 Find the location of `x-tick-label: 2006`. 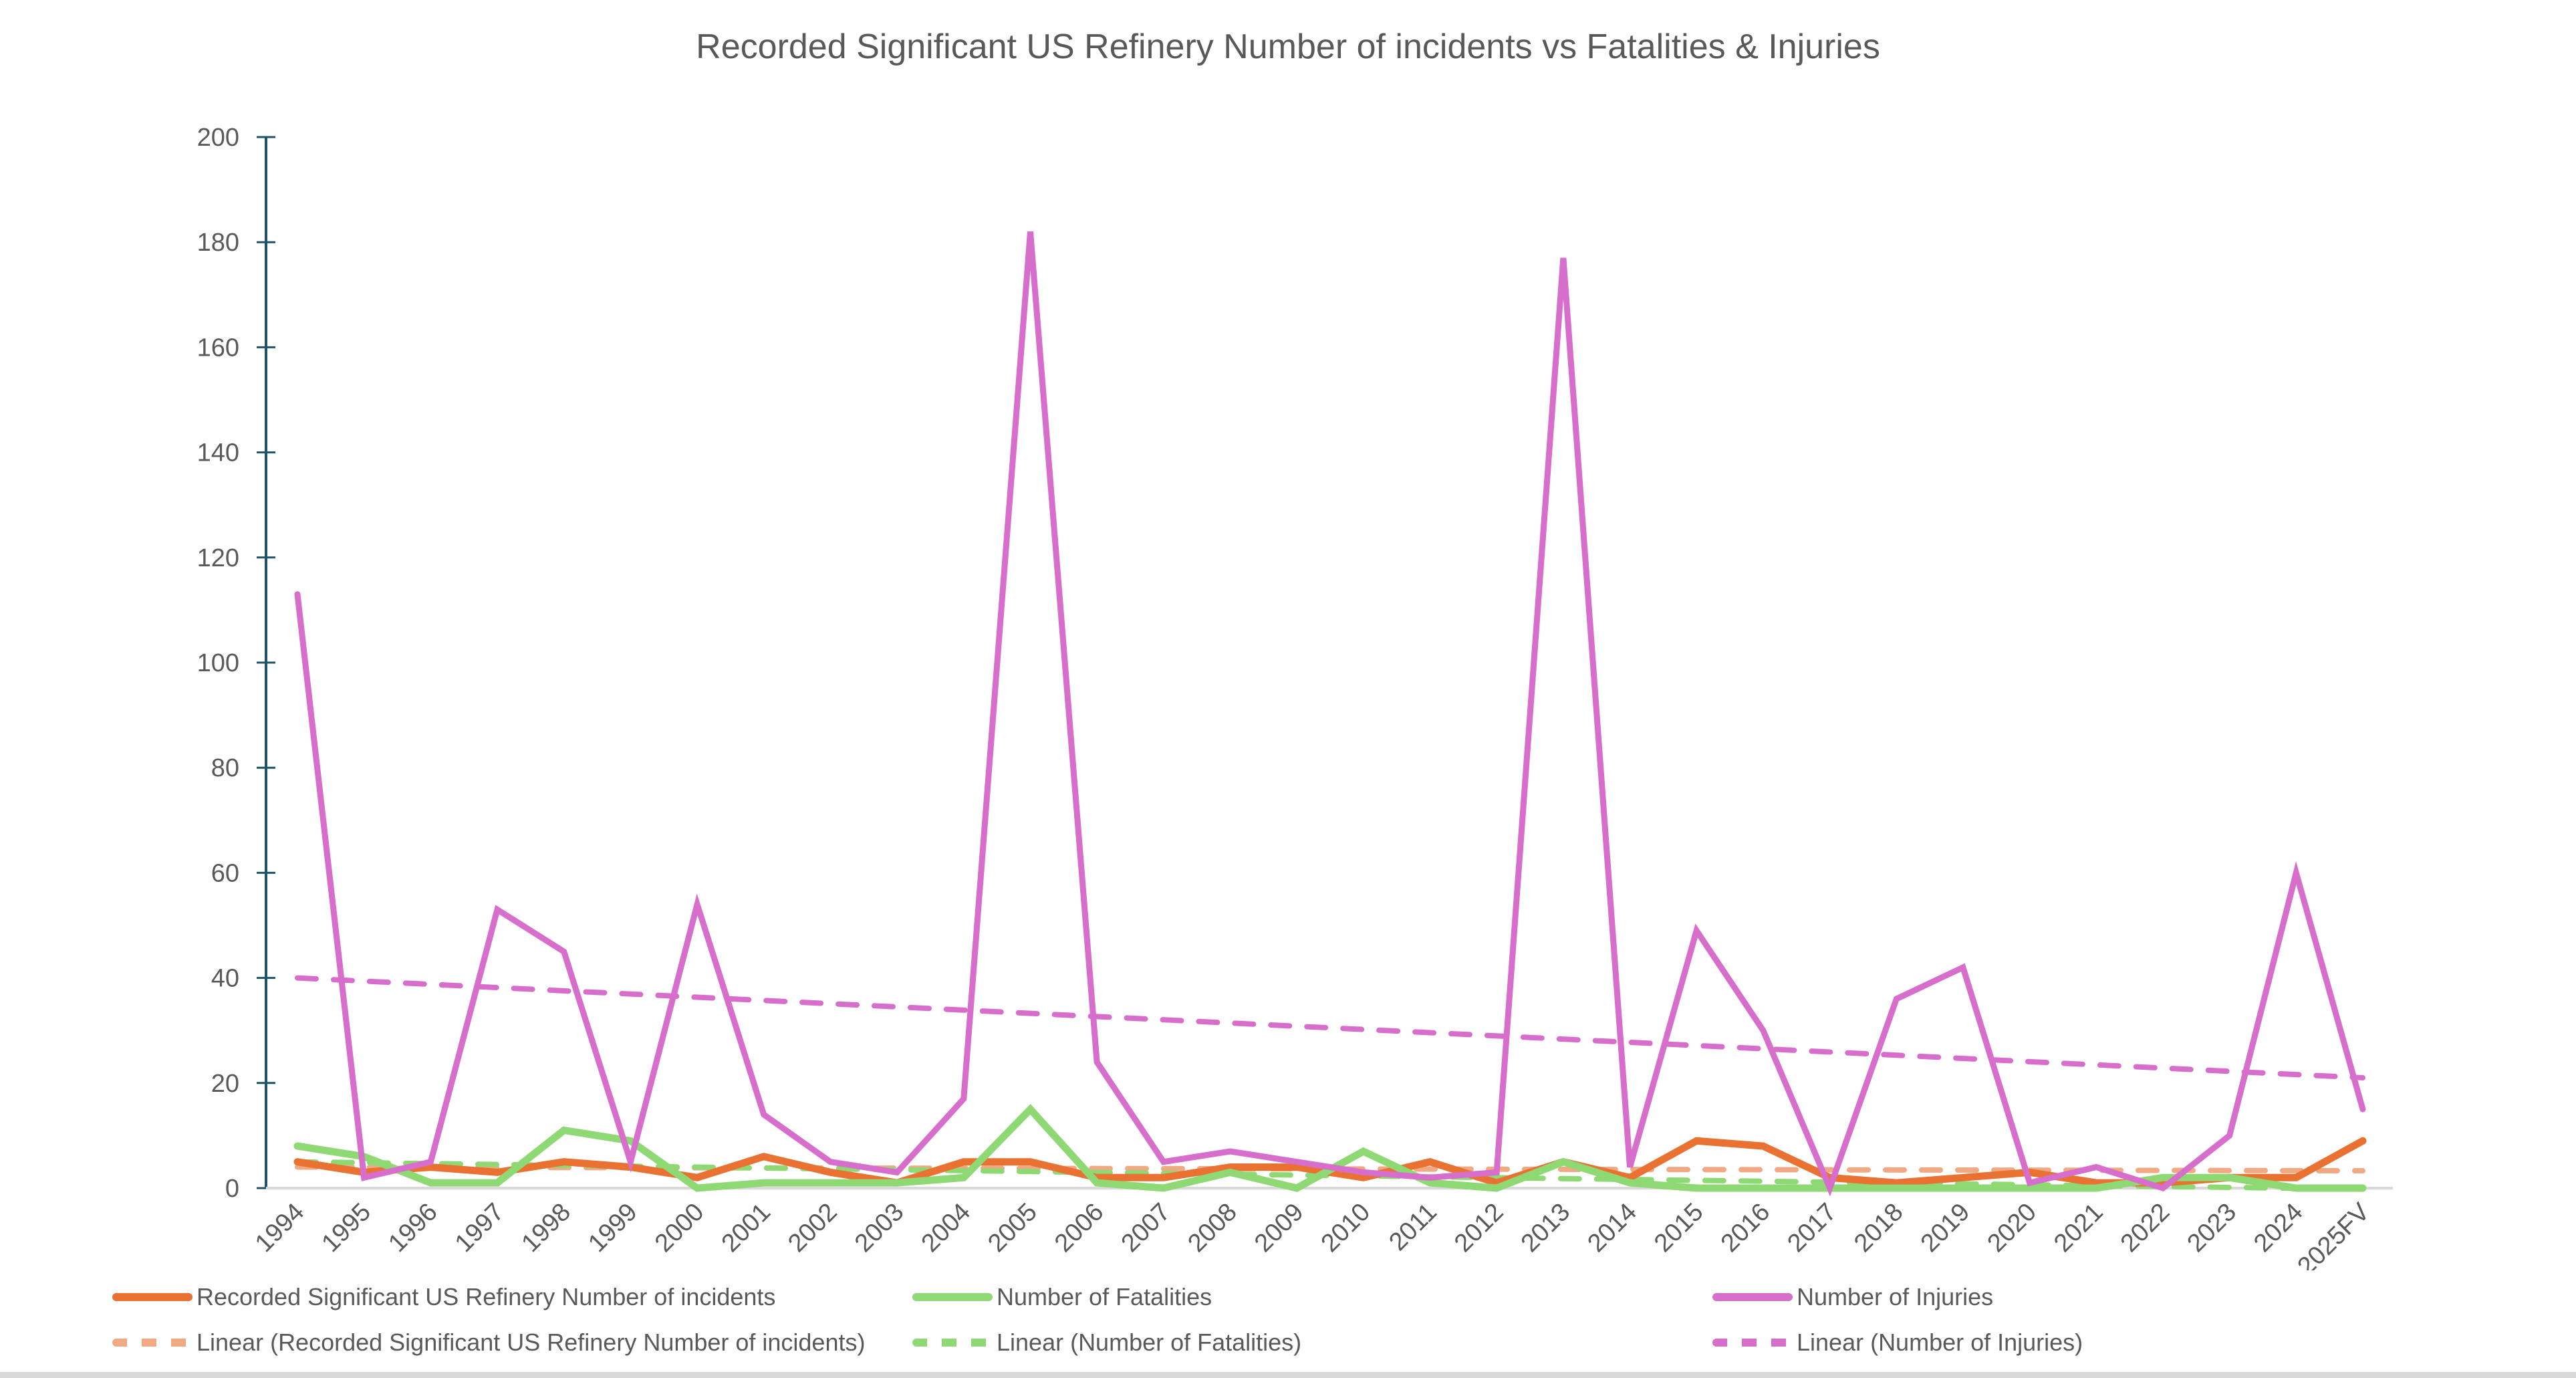

x-tick-label: 2006 is located at coordinates (1079, 1228).